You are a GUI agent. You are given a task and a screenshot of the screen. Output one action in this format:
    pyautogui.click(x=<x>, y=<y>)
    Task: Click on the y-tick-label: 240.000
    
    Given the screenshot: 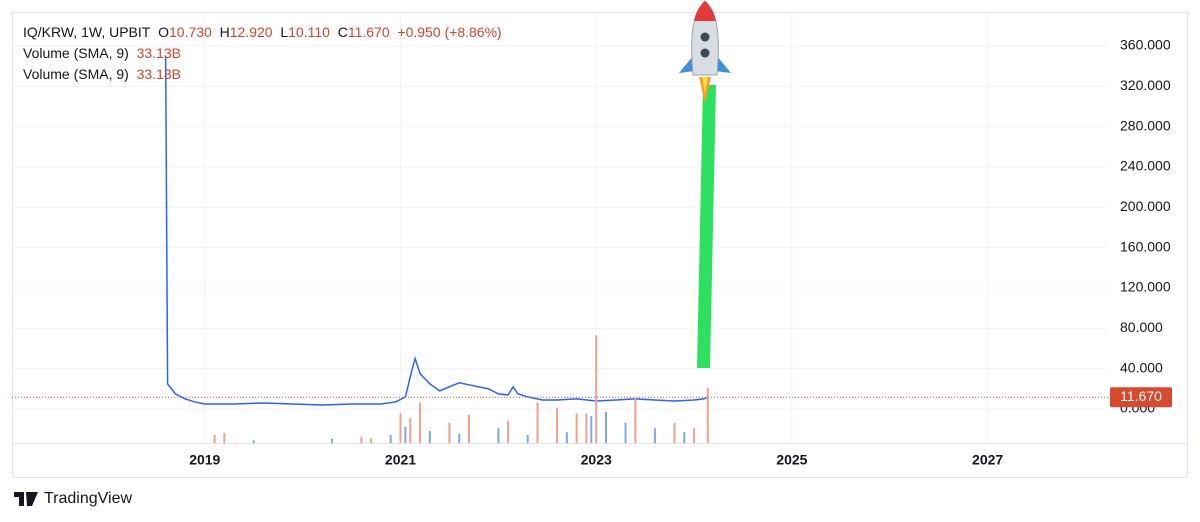 What is the action you would take?
    pyautogui.click(x=1145, y=166)
    